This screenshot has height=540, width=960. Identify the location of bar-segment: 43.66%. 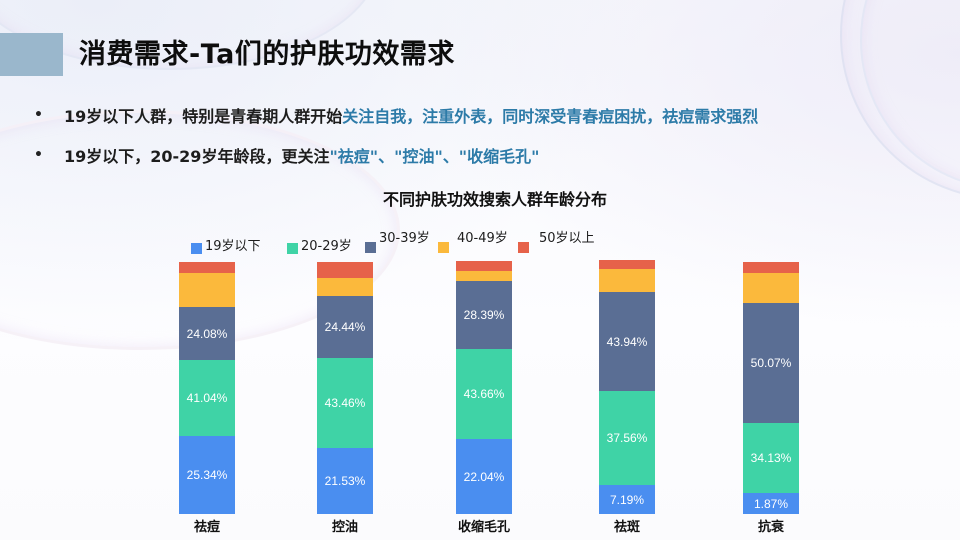
(484, 394).